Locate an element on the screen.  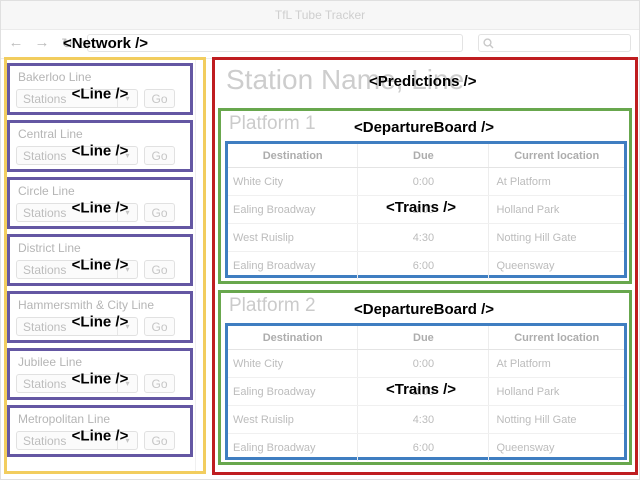
back-icon: ← is located at coordinates (16, 42).